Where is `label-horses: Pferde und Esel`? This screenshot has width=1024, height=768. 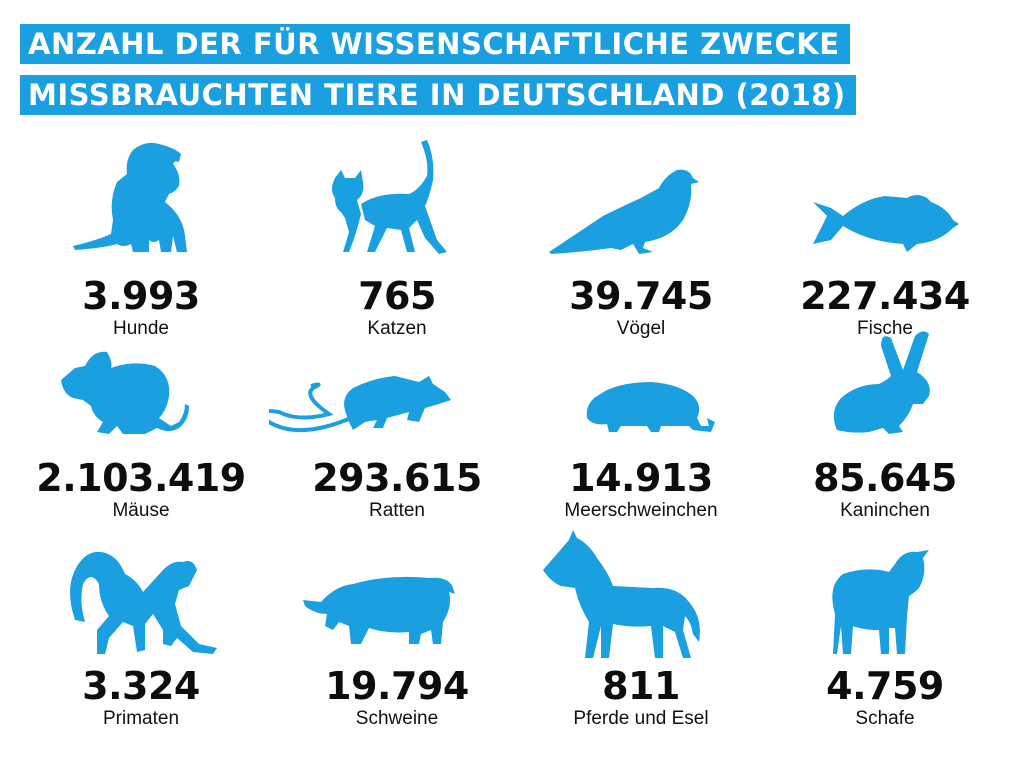
label-horses: Pferde und Esel is located at coordinates (641, 718).